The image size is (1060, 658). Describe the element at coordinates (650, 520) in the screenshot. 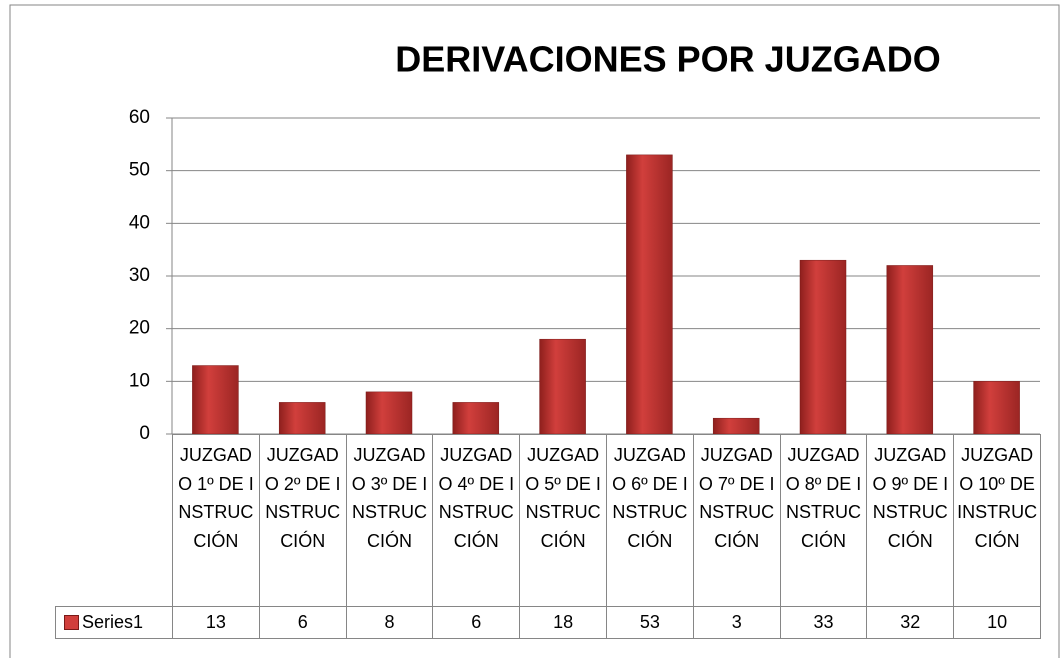

I see `category-cell: JUZGADO 6º DE INSTRUCCIÓN` at that location.